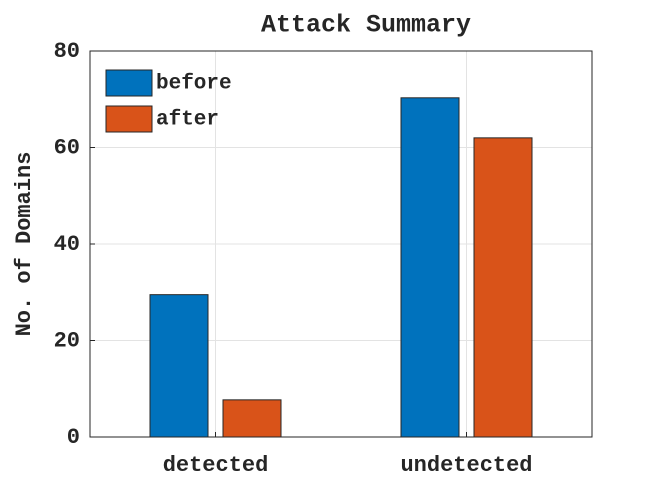 This screenshot has height=491, width=654. Describe the element at coordinates (67, 244) in the screenshot. I see `y-tick-label: 40` at that location.